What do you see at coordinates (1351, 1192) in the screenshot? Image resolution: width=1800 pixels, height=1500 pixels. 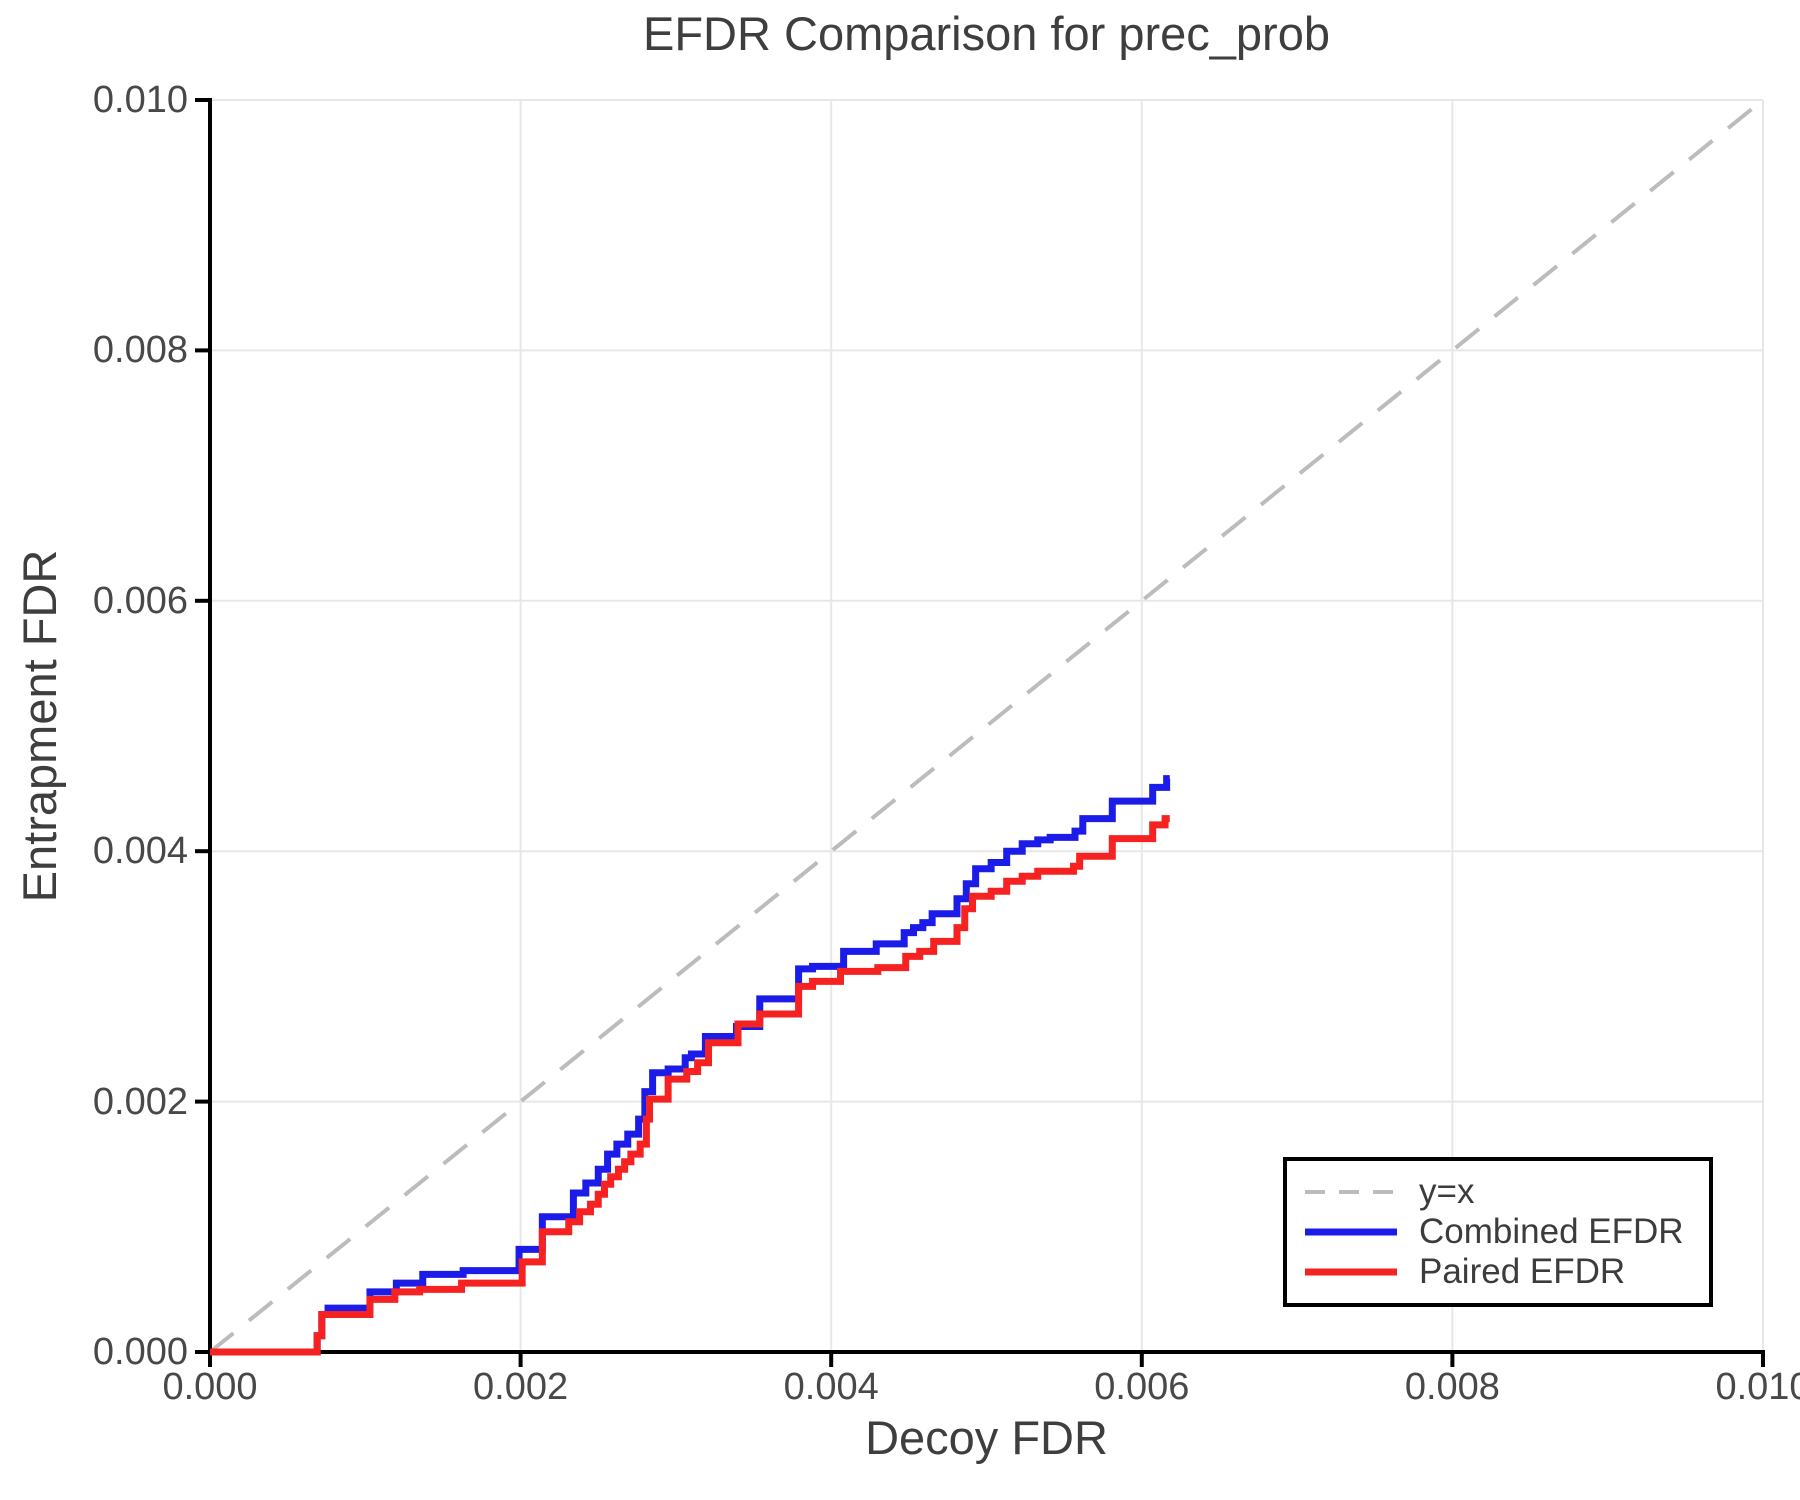 I see `dashed-reference-line-sample` at bounding box center [1351, 1192].